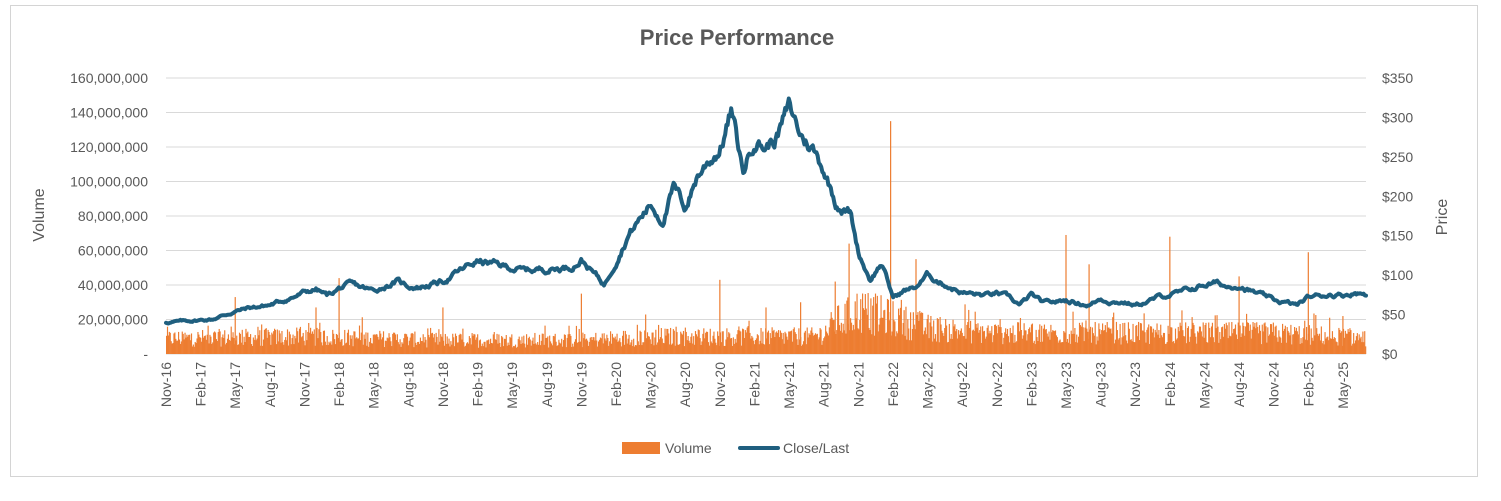  What do you see at coordinates (616, 384) in the screenshot?
I see `x-tick-label: Feb-20` at bounding box center [616, 384].